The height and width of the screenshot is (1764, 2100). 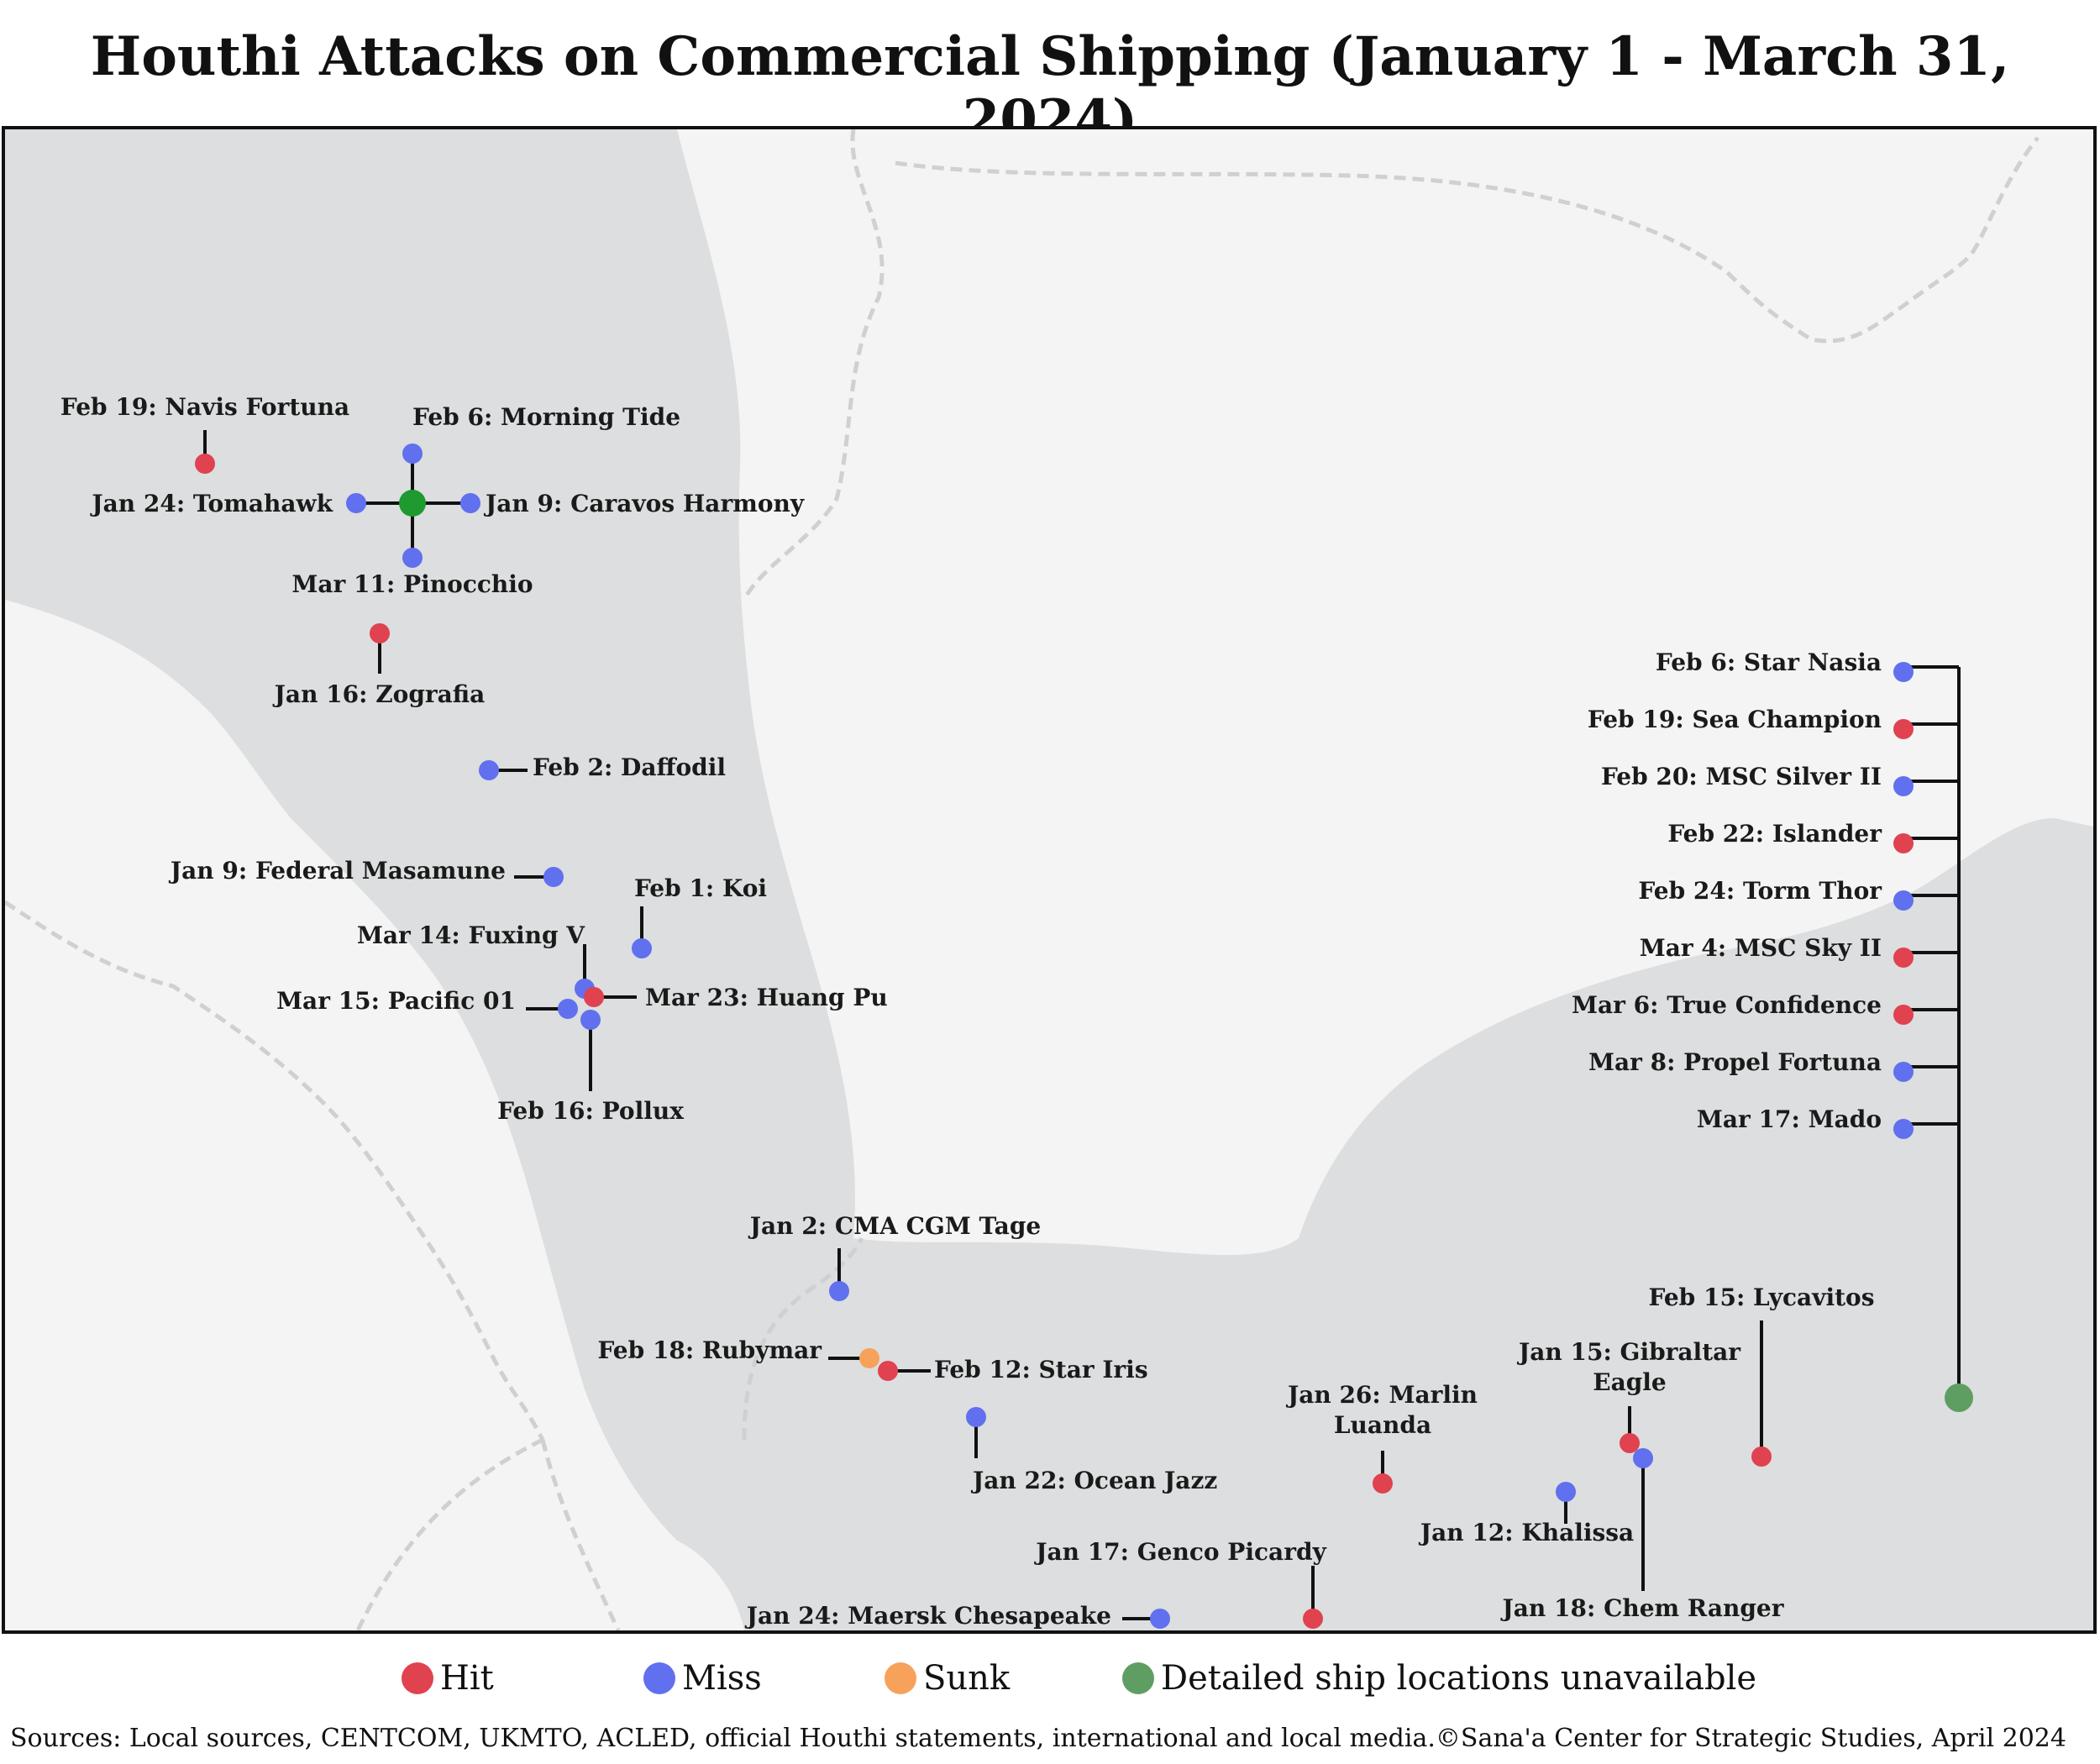 What do you see at coordinates (1769, 662) in the screenshot?
I see `unlocated-attack-label: Feb 6: Star Nasia` at bounding box center [1769, 662].